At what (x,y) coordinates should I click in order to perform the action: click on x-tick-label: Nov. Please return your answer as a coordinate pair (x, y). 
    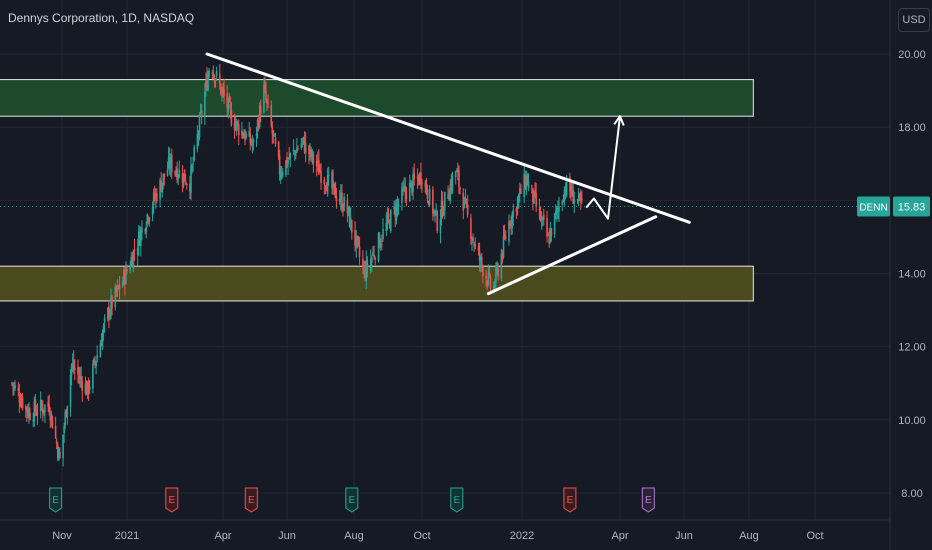
    Looking at the image, I should click on (62, 536).